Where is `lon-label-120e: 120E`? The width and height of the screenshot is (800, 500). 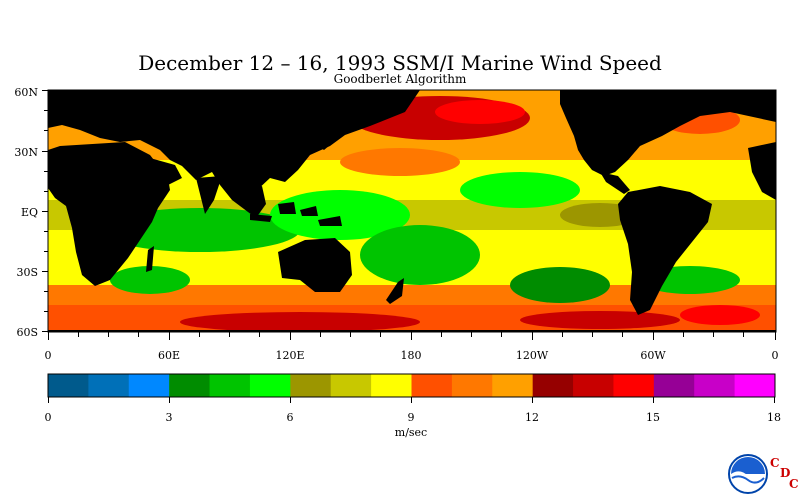 lon-label-120e: 120E is located at coordinates (289, 355).